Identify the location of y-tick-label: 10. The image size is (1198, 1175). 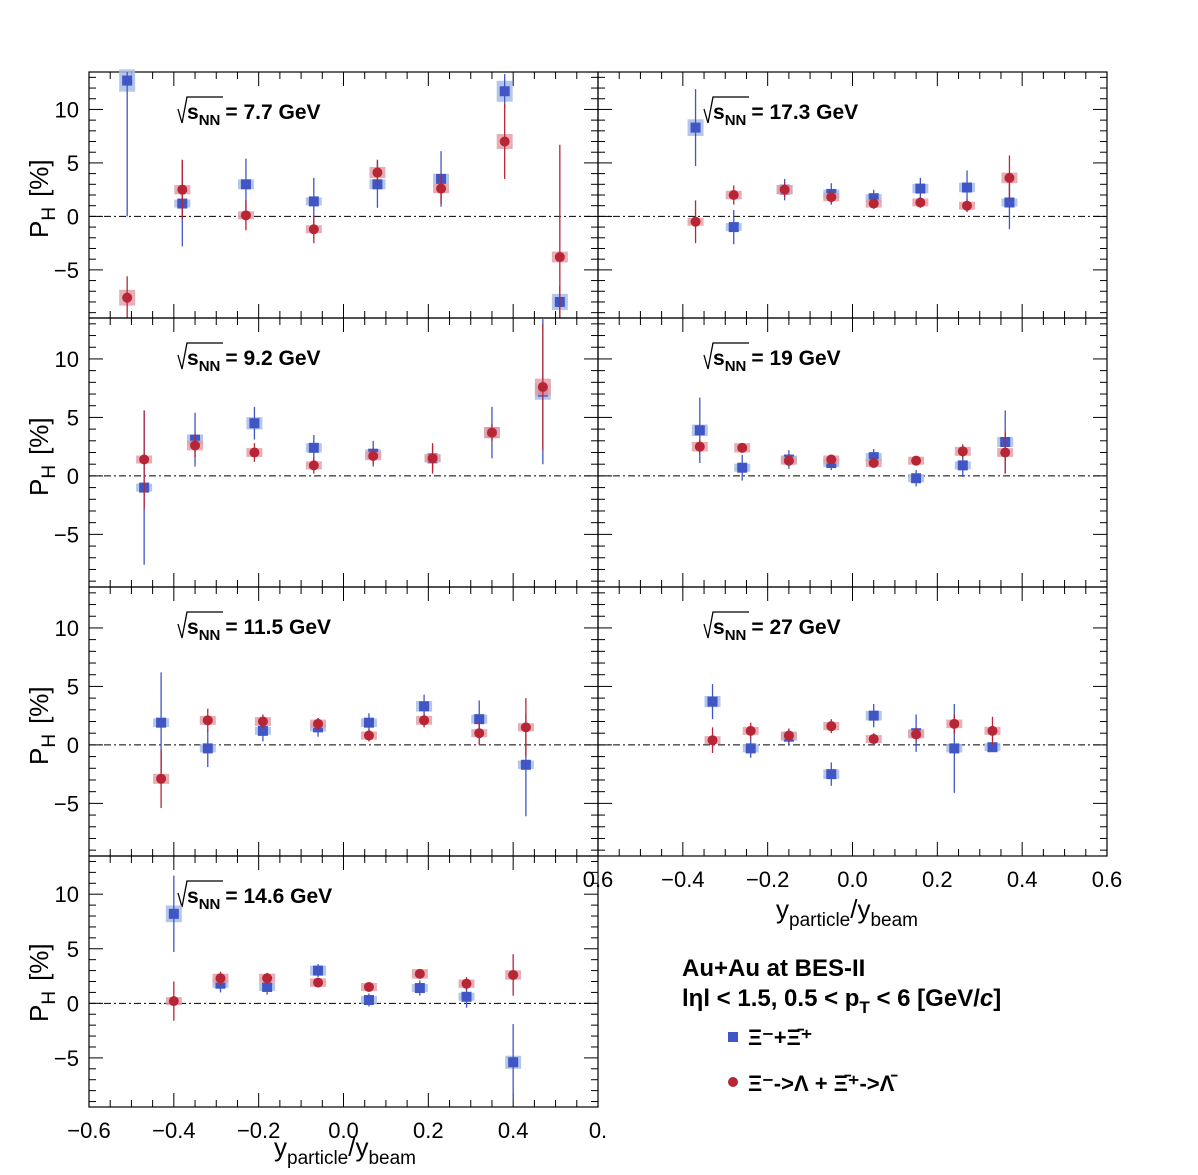
(67, 109).